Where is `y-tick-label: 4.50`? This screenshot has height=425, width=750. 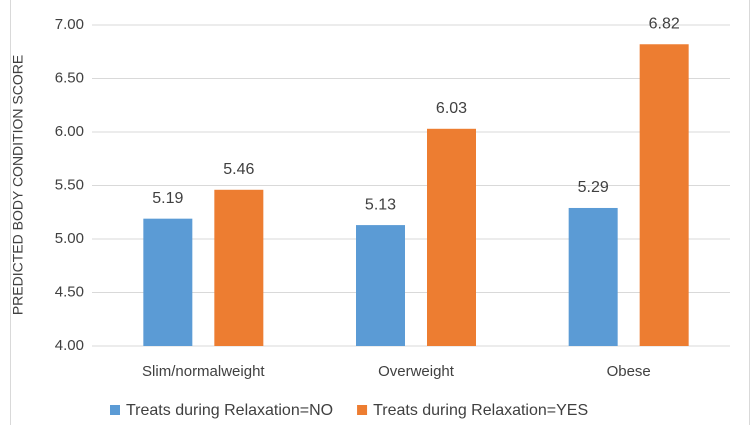
y-tick-label: 4.50 is located at coordinates (69, 291).